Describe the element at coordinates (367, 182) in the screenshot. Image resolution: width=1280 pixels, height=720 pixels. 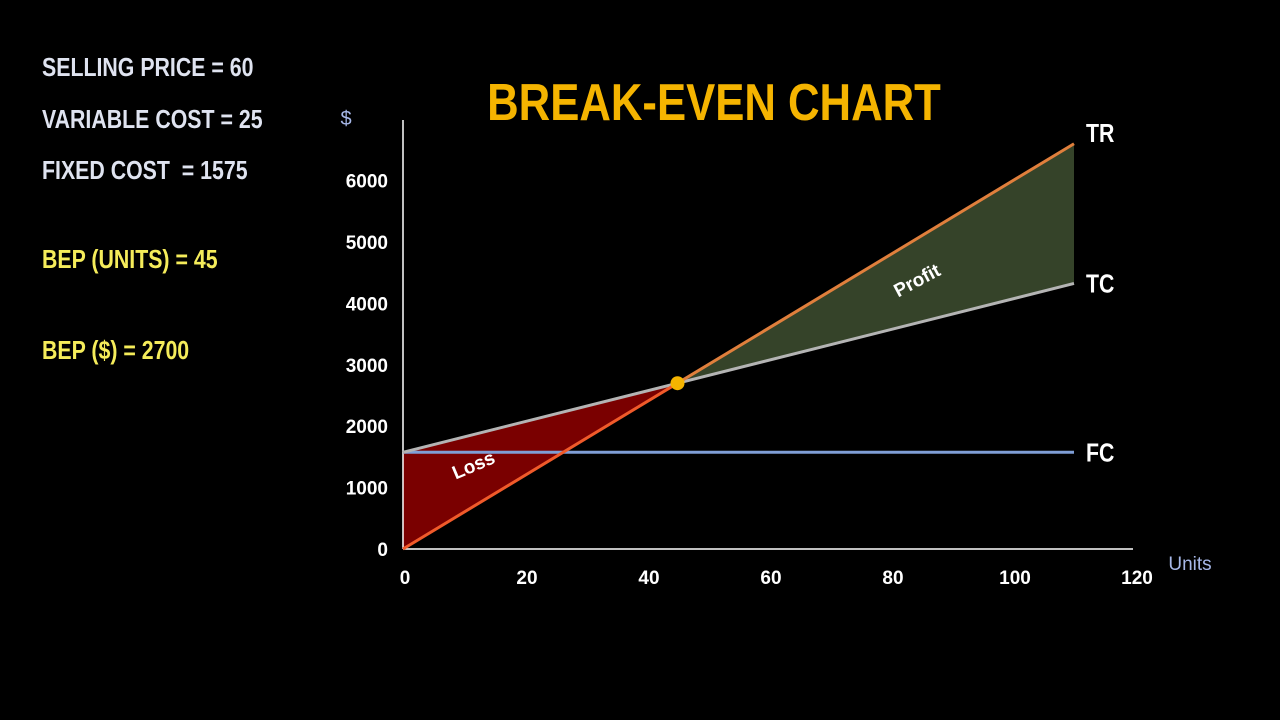
I see `y-tick-label: 6000` at that location.